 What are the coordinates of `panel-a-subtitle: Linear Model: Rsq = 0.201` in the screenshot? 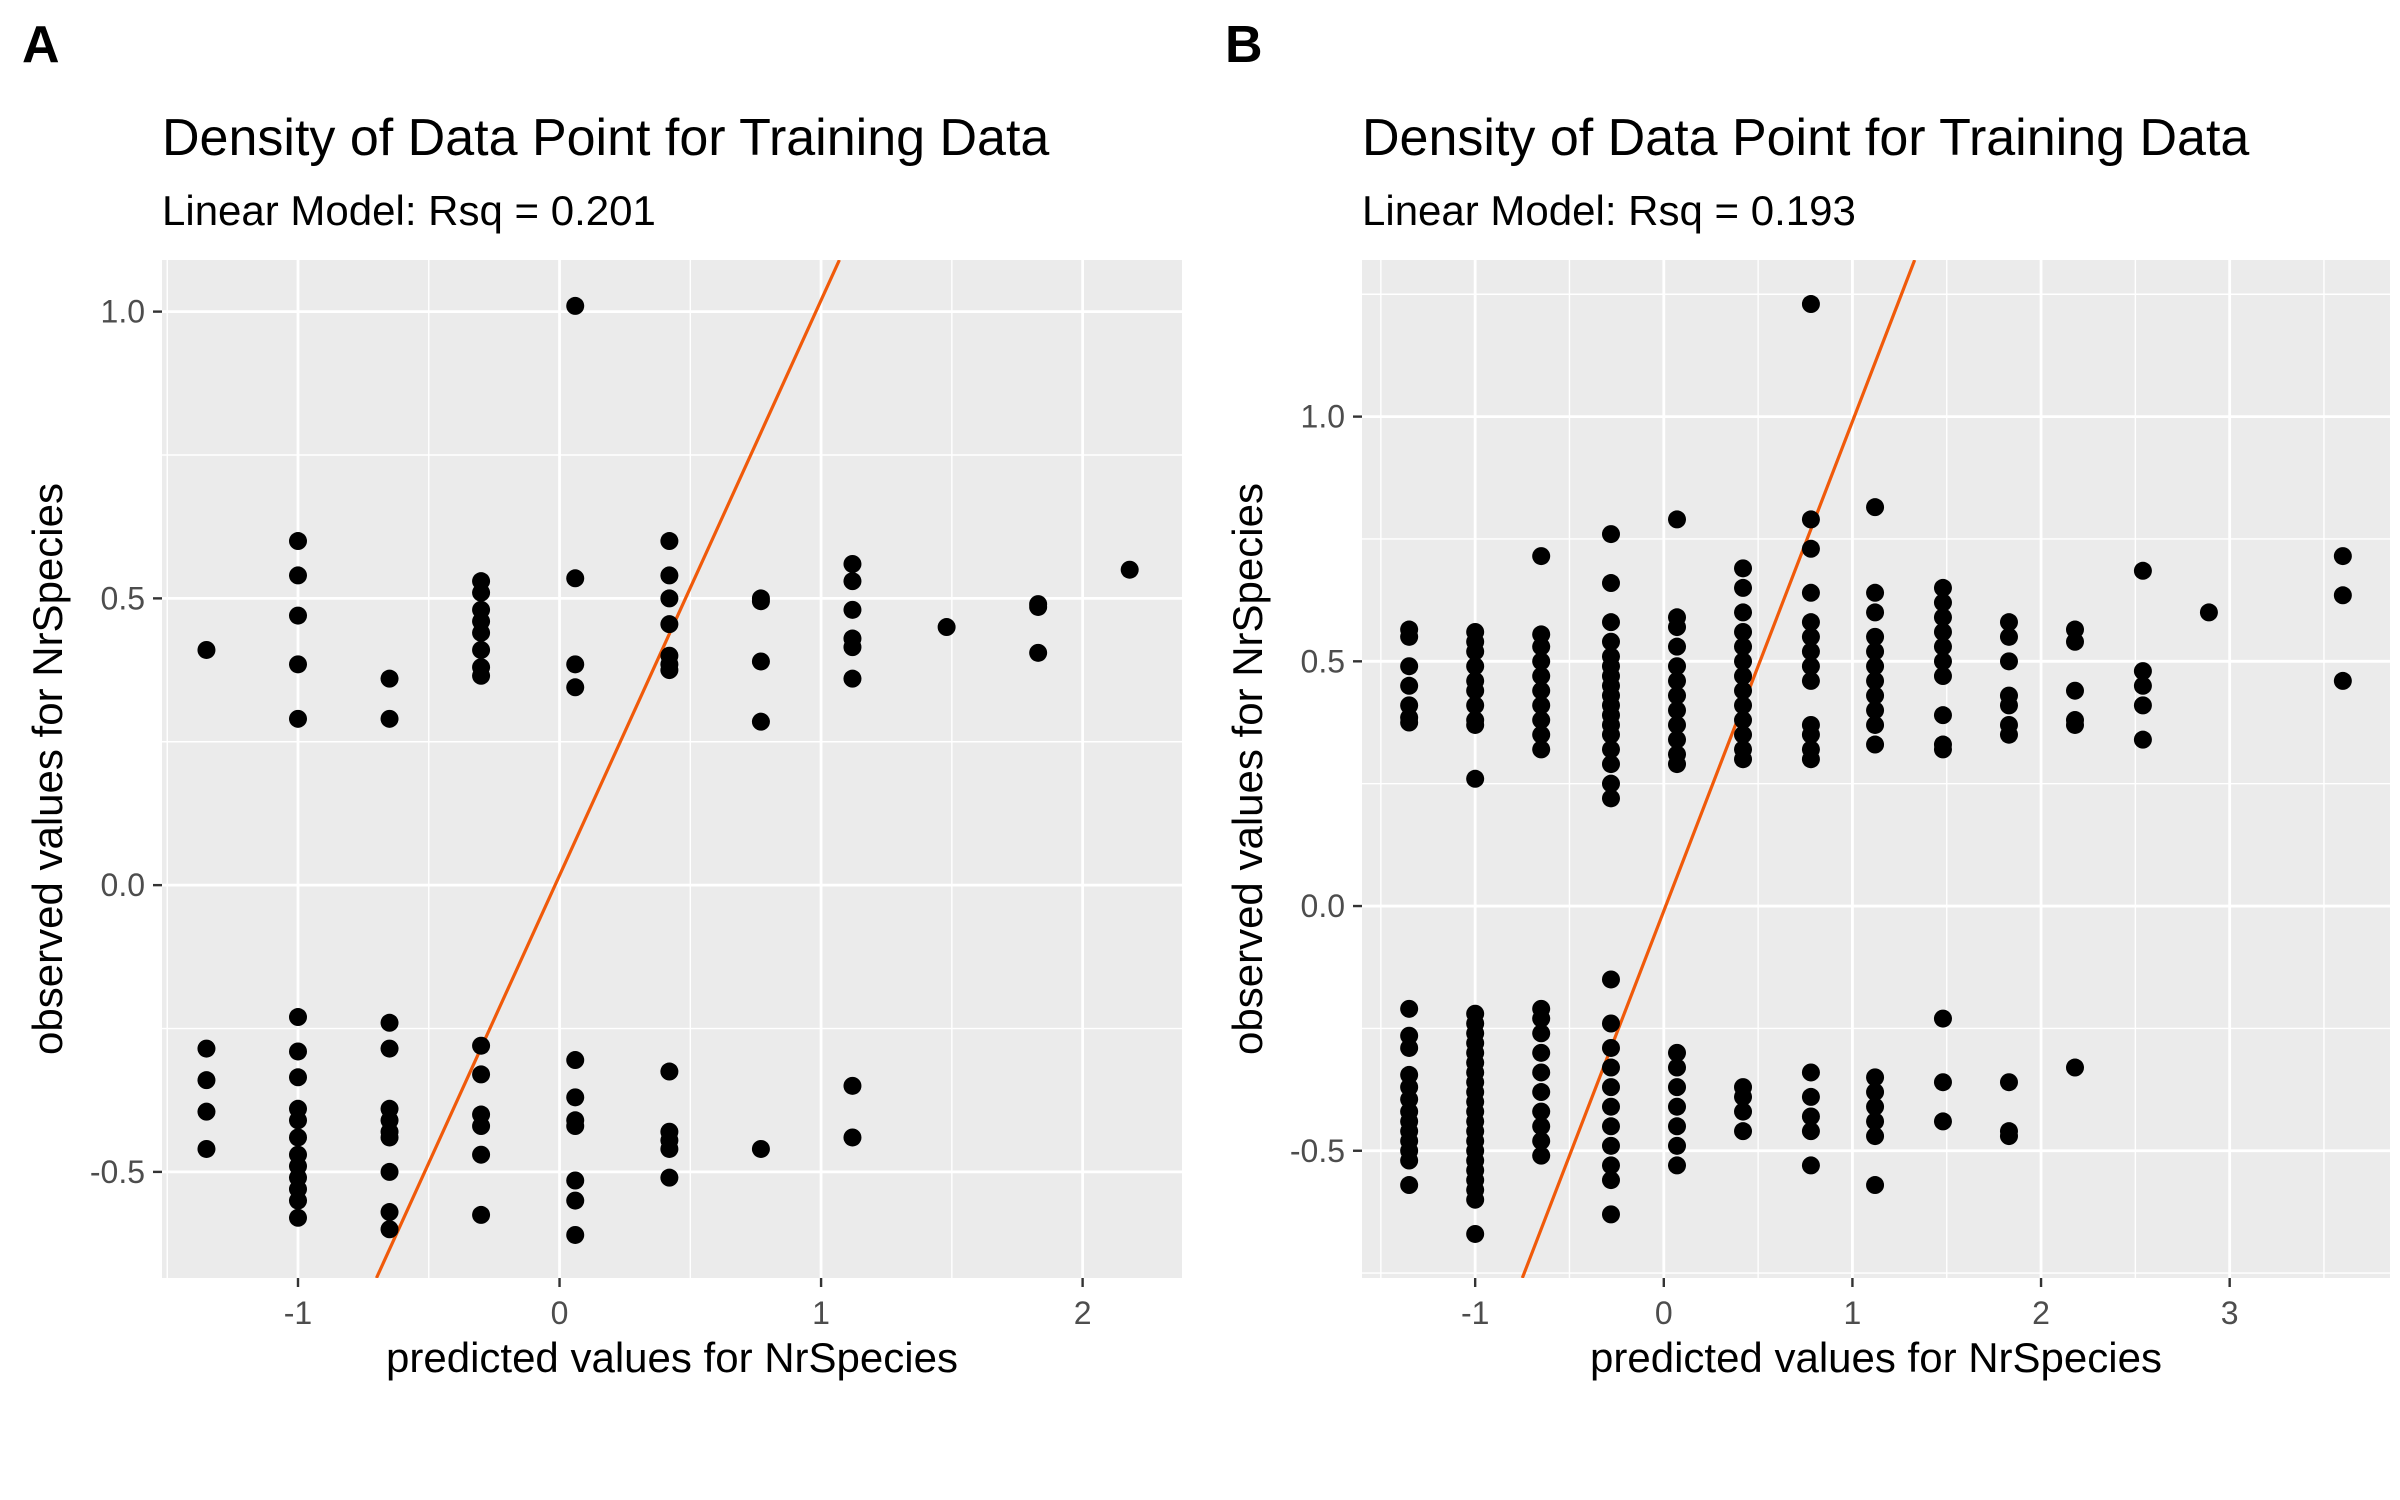 It's located at (409, 210).